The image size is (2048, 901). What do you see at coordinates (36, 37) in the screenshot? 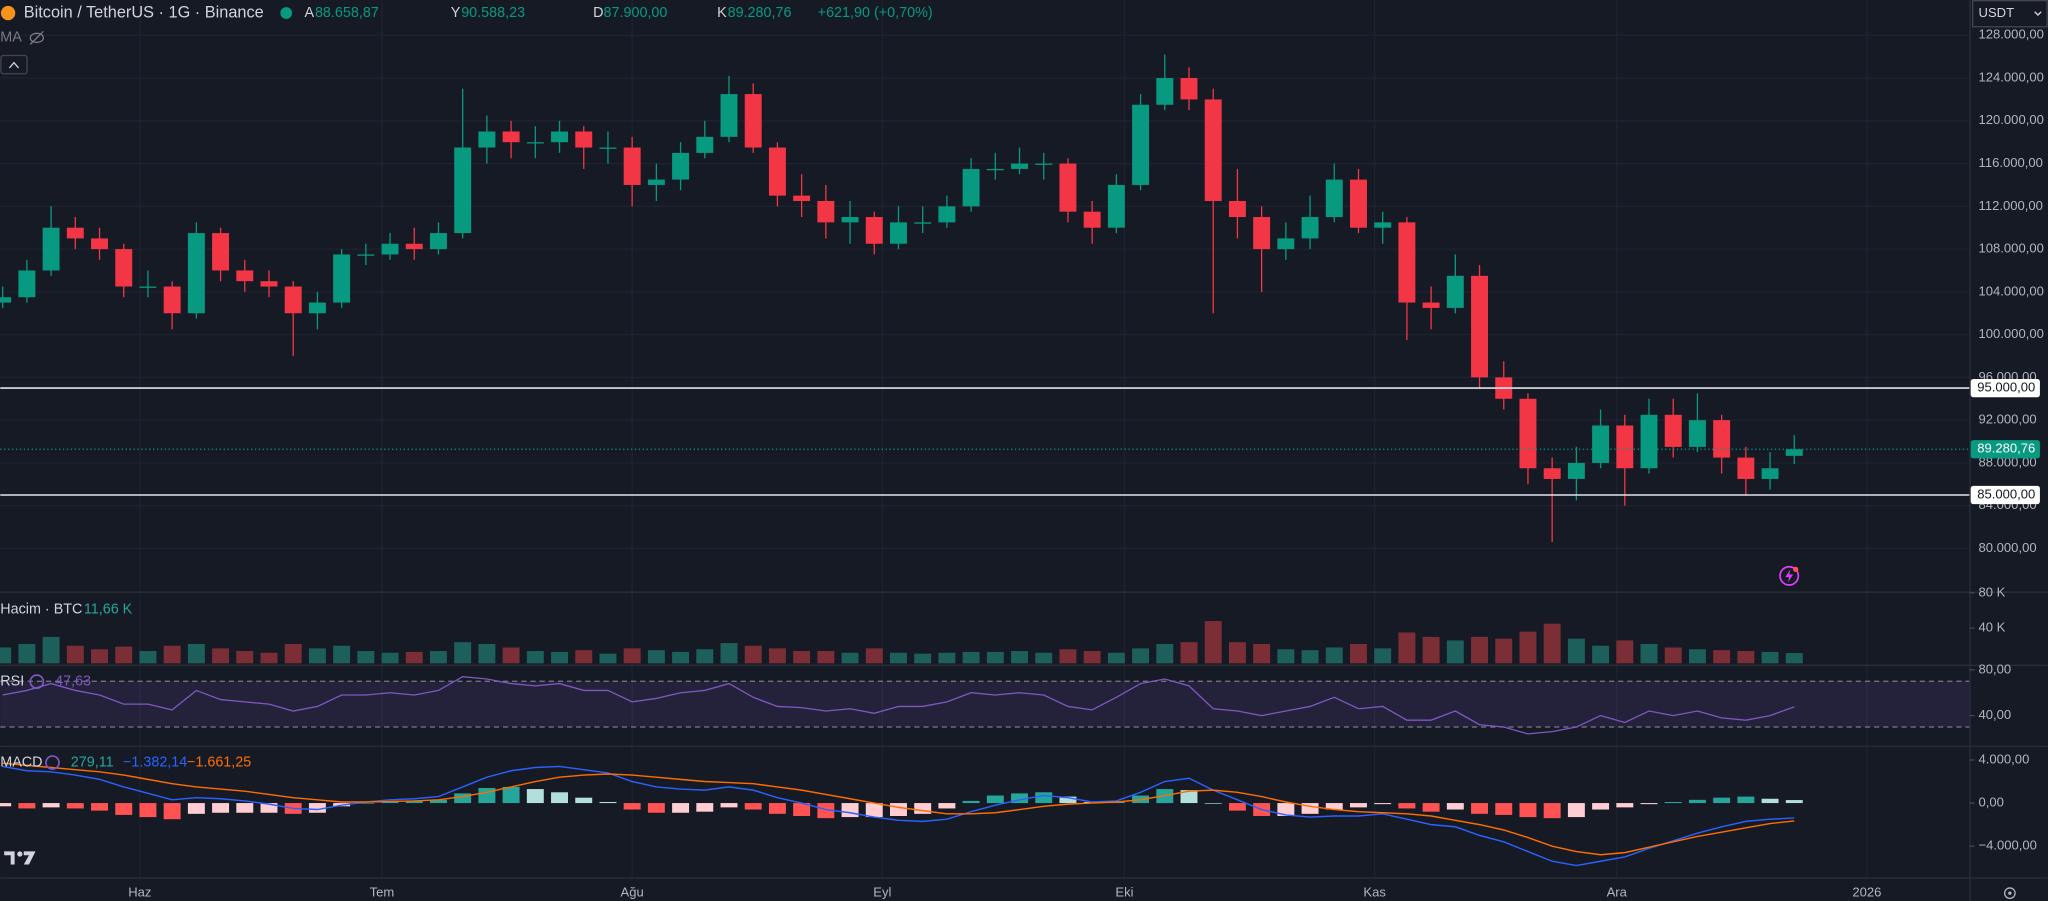
I see `hidden-eye-icon` at bounding box center [36, 37].